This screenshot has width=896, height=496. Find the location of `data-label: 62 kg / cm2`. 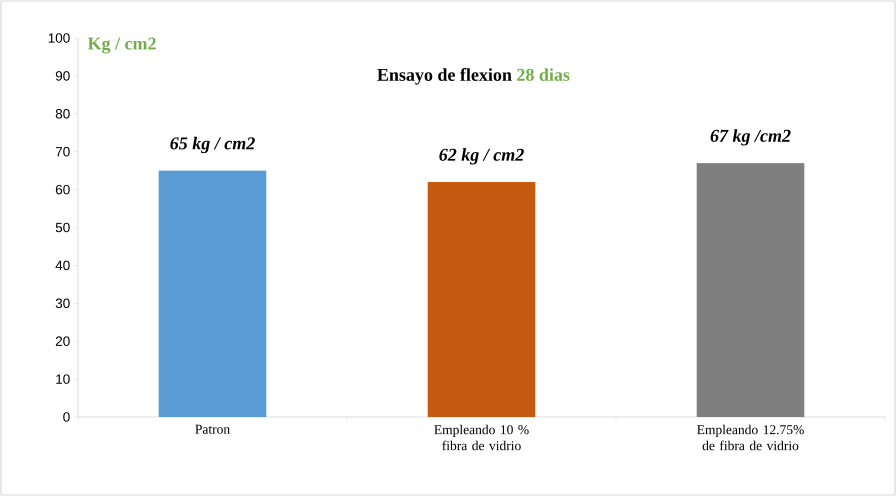

data-label: 62 kg / cm2 is located at coordinates (481, 156).